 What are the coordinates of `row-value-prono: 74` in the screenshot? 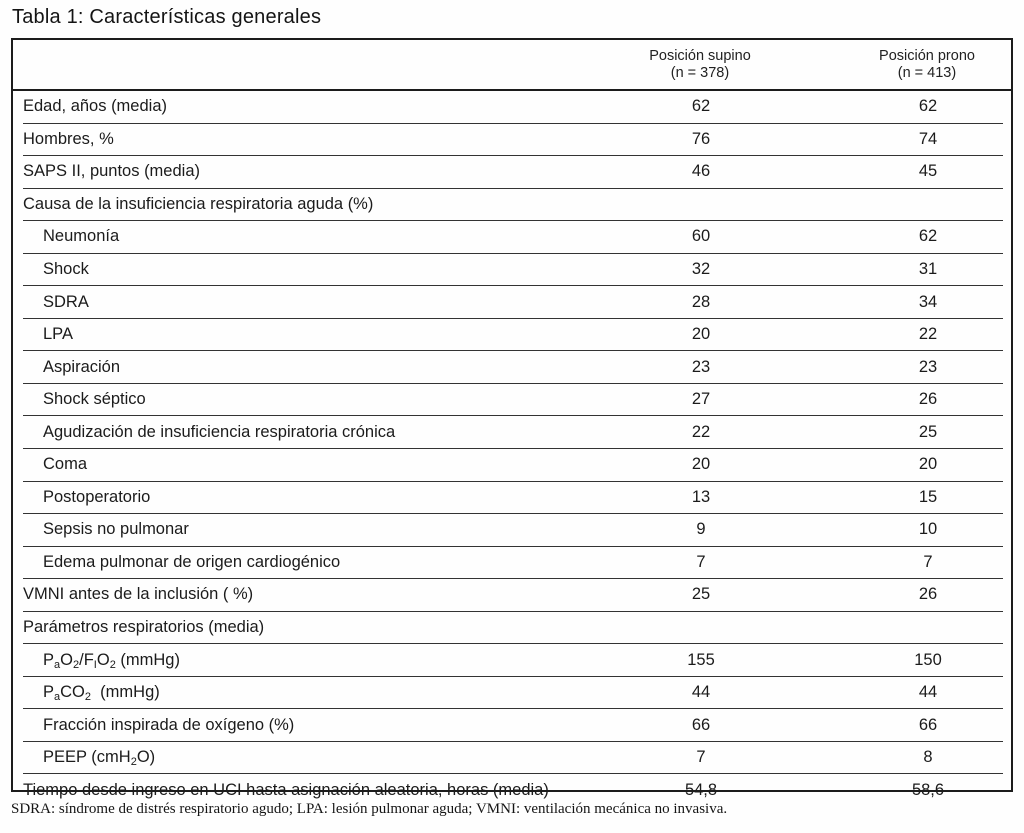 It's located at (928, 138).